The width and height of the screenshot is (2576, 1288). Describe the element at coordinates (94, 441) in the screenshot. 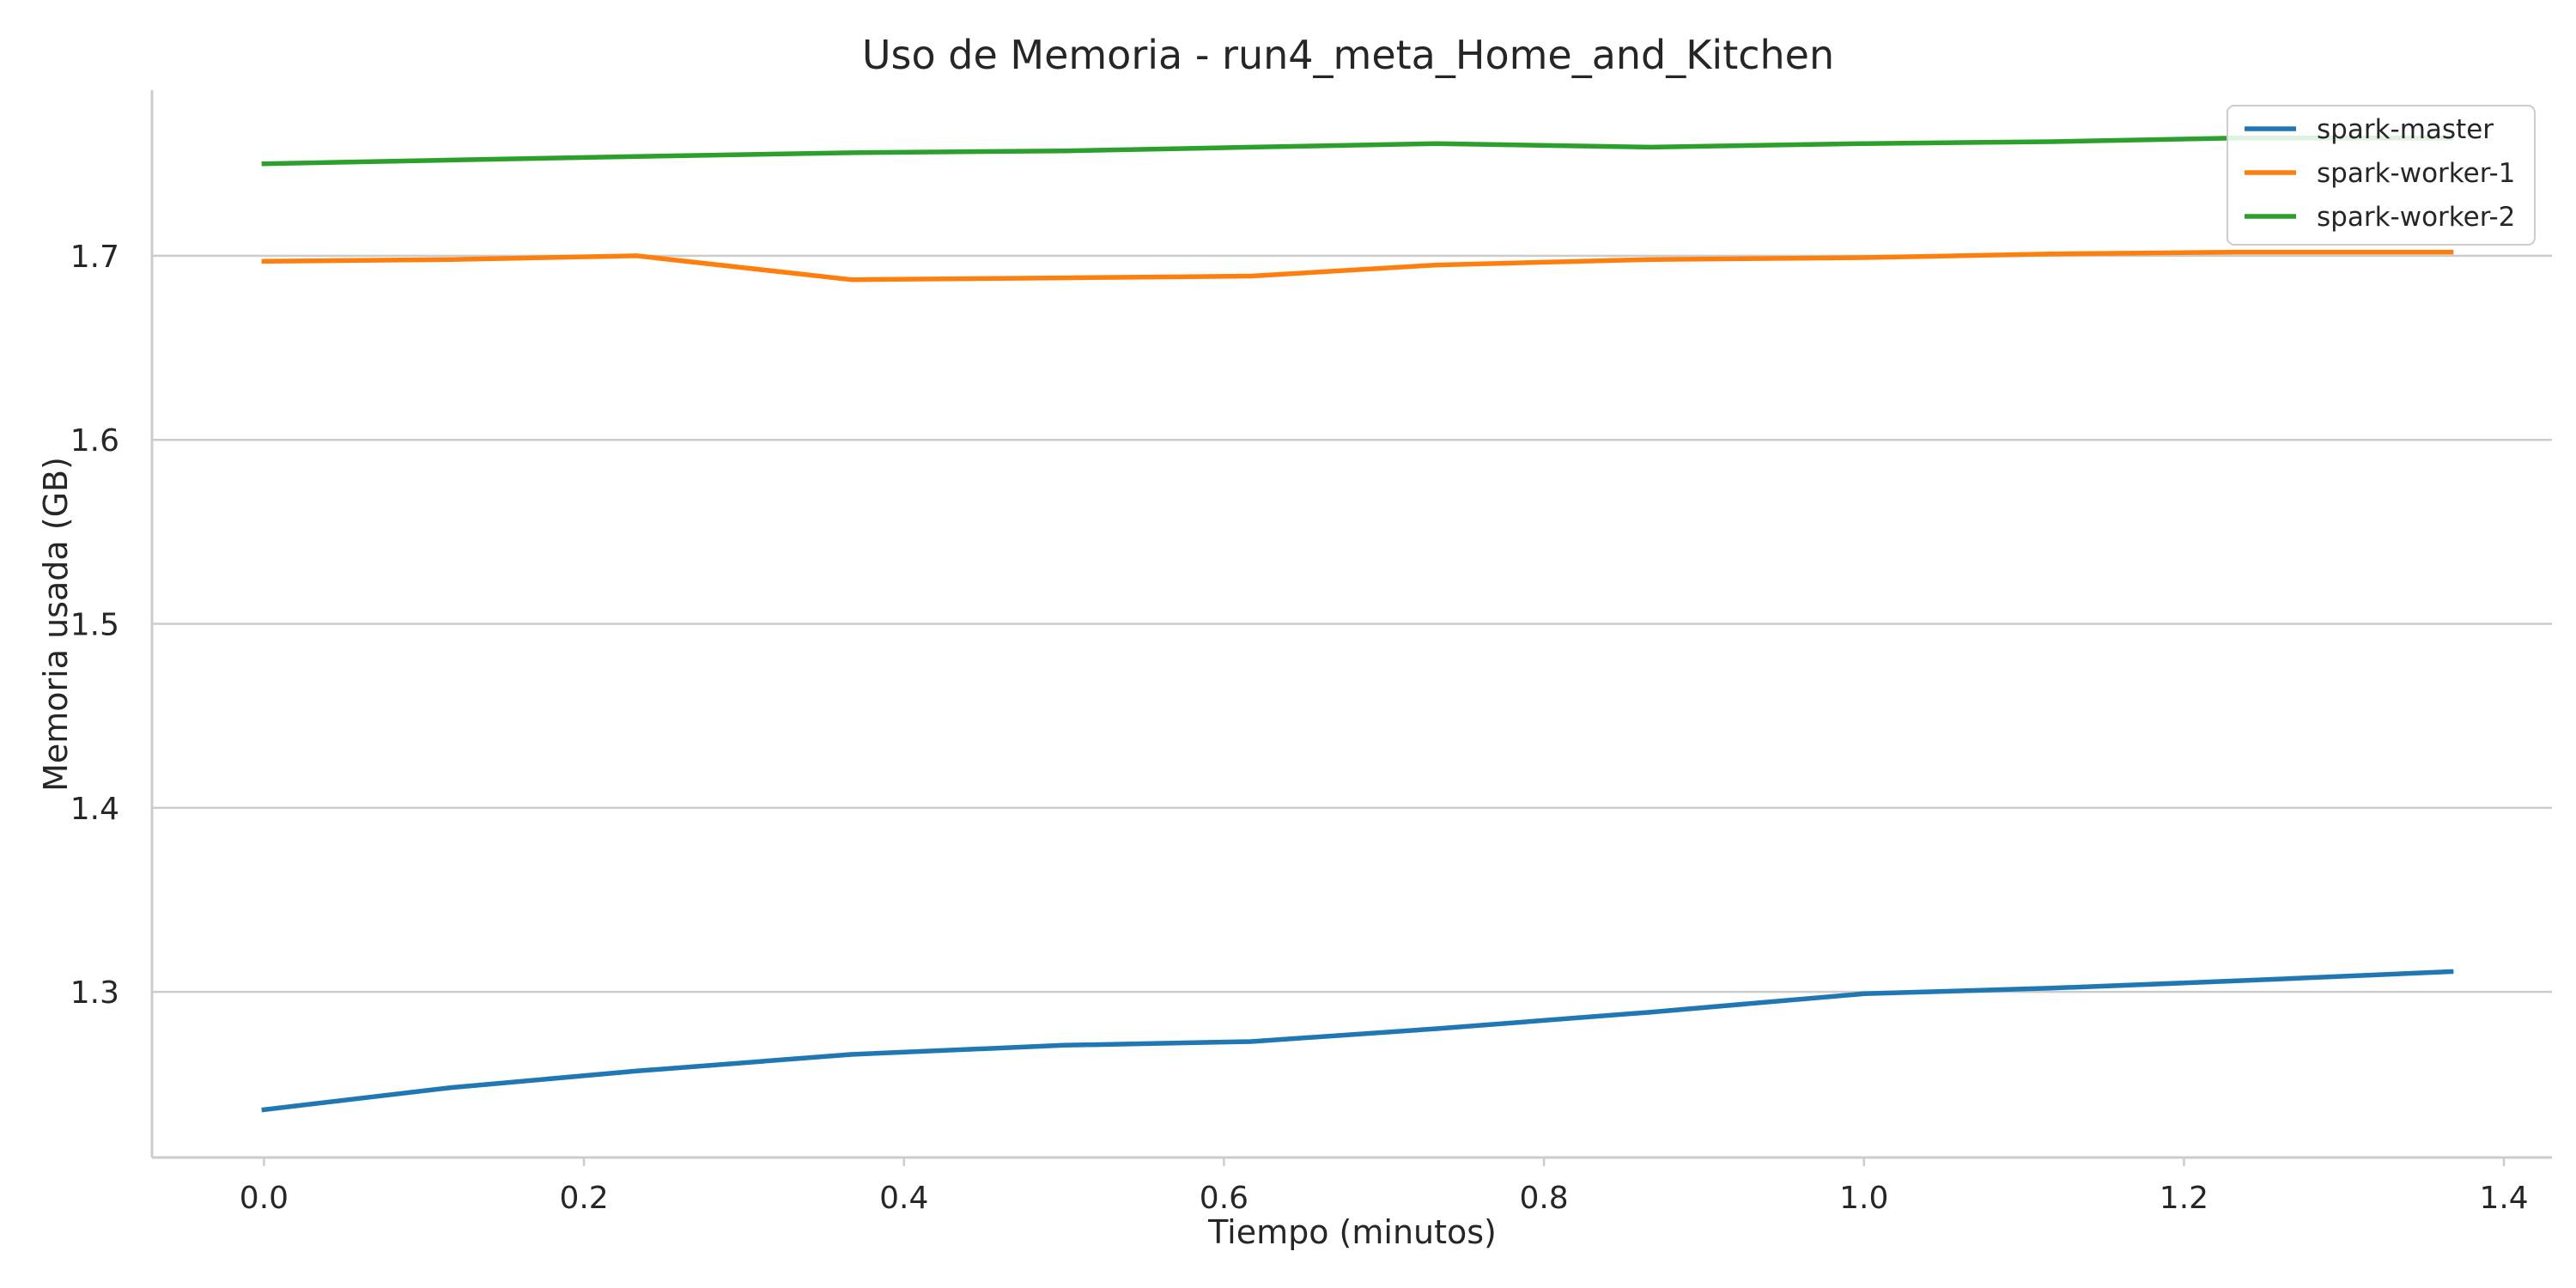

I see `y-tick-label: 1.6` at that location.